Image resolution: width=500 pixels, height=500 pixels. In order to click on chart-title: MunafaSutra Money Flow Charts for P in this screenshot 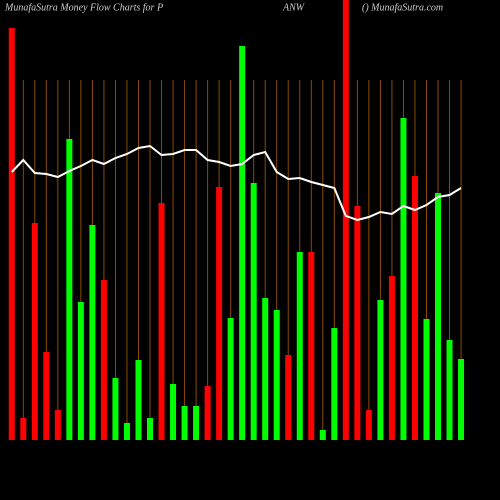, I will do `click(83, 7)`.